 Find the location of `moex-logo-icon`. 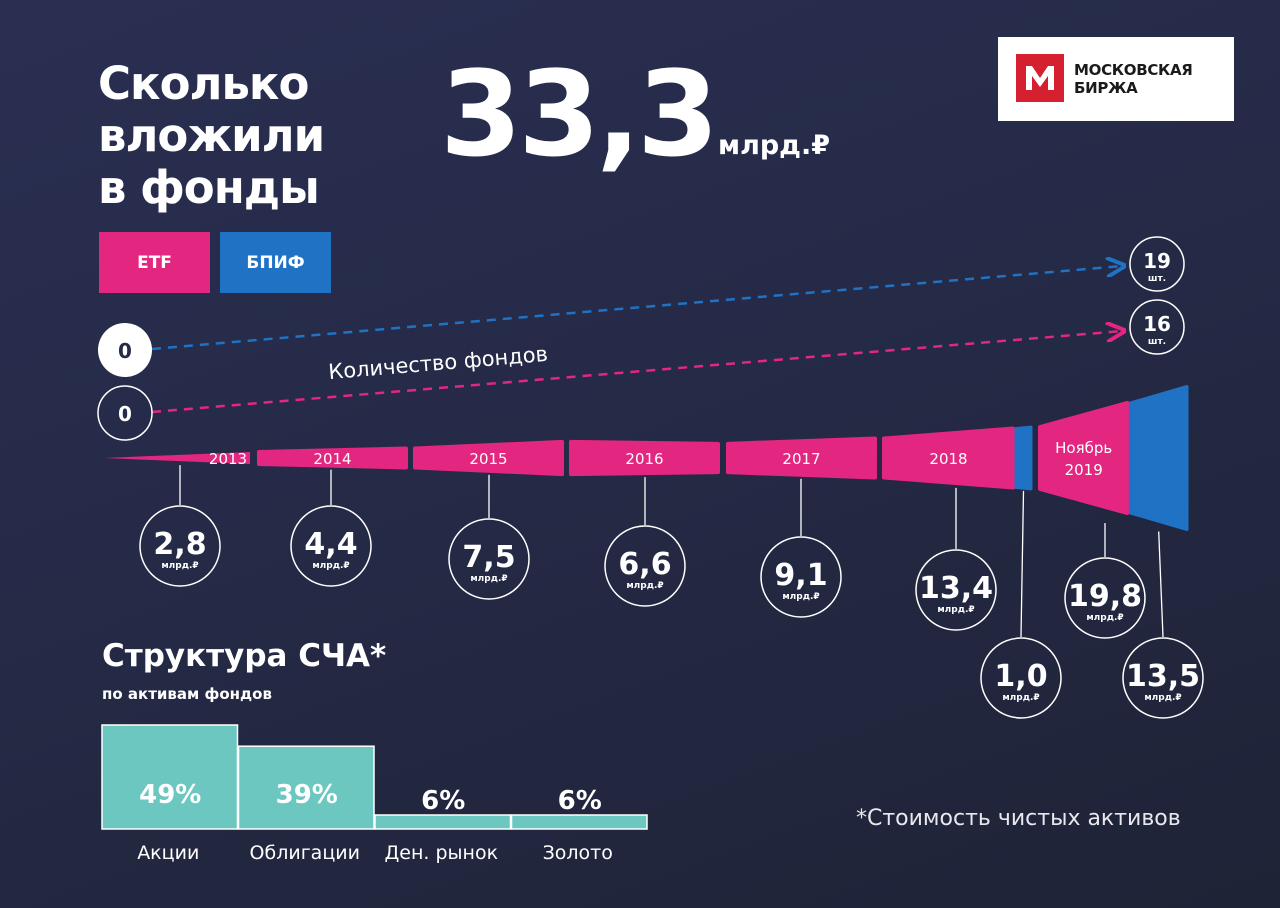

moex-logo-icon is located at coordinates (1040, 78).